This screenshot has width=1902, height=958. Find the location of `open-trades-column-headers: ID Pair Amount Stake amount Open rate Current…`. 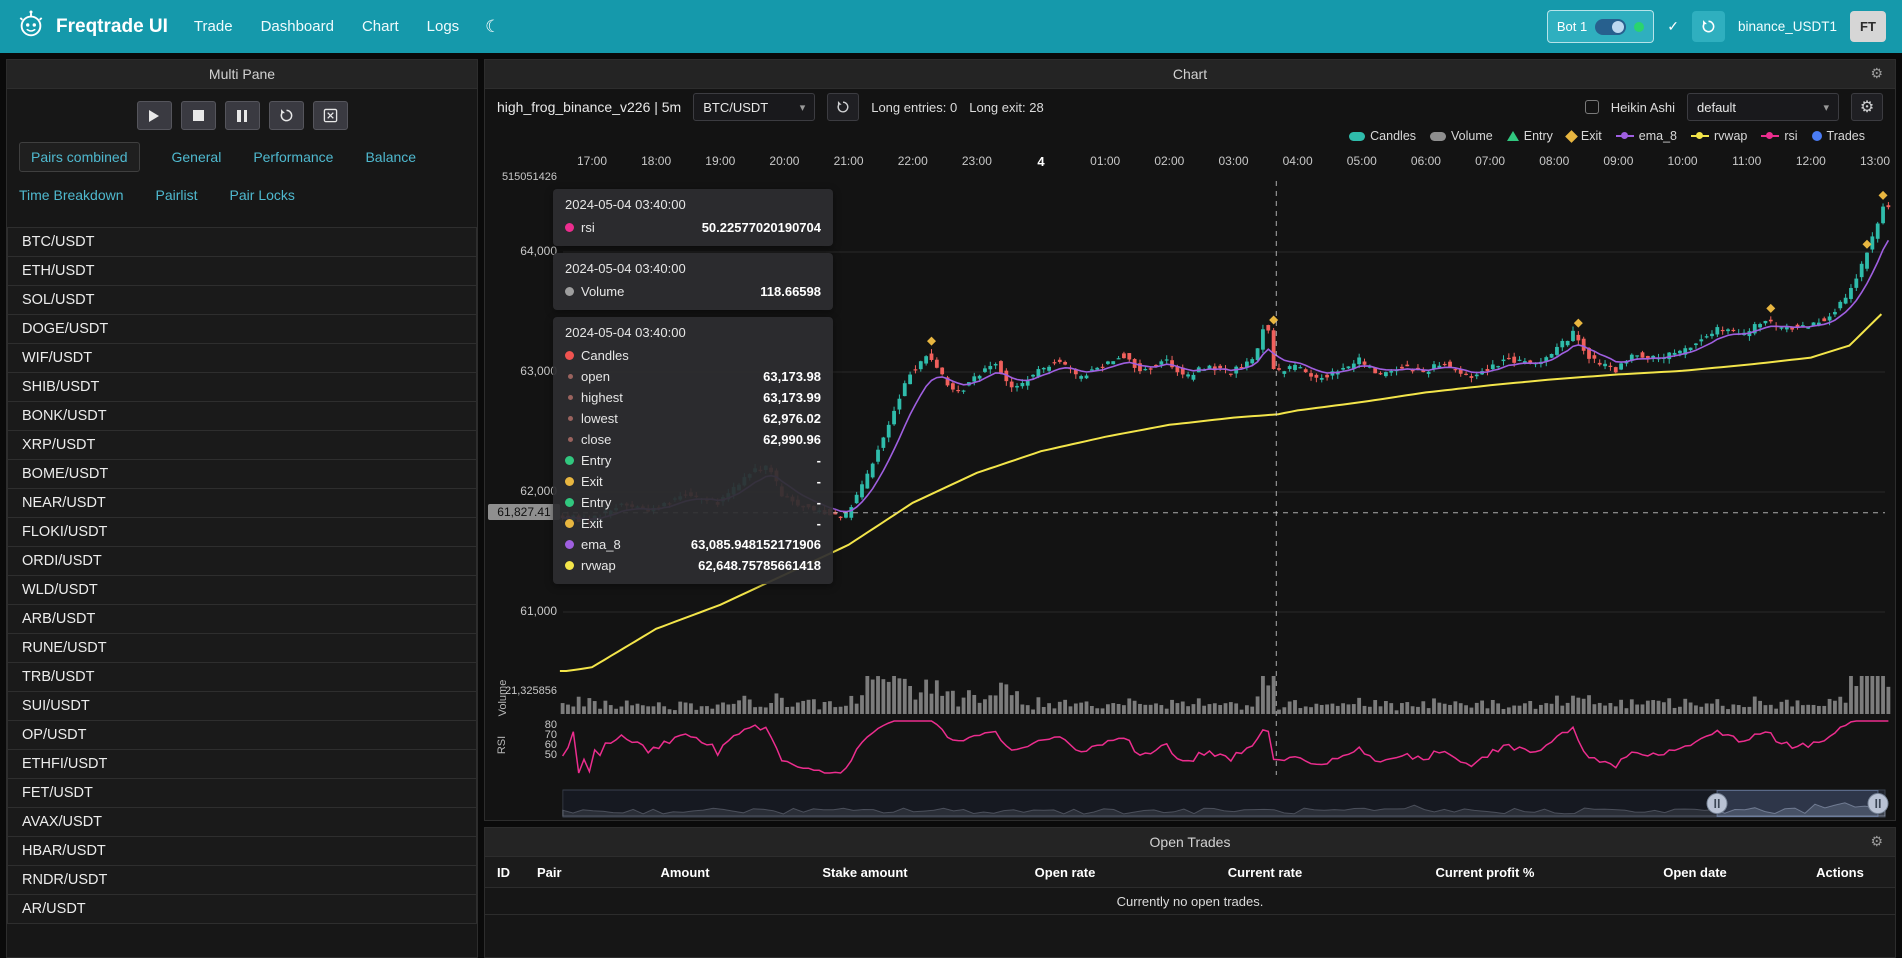

open-trades-column-headers: ID Pair Amount Stake amount Open rate Current… is located at coordinates (1190, 872).